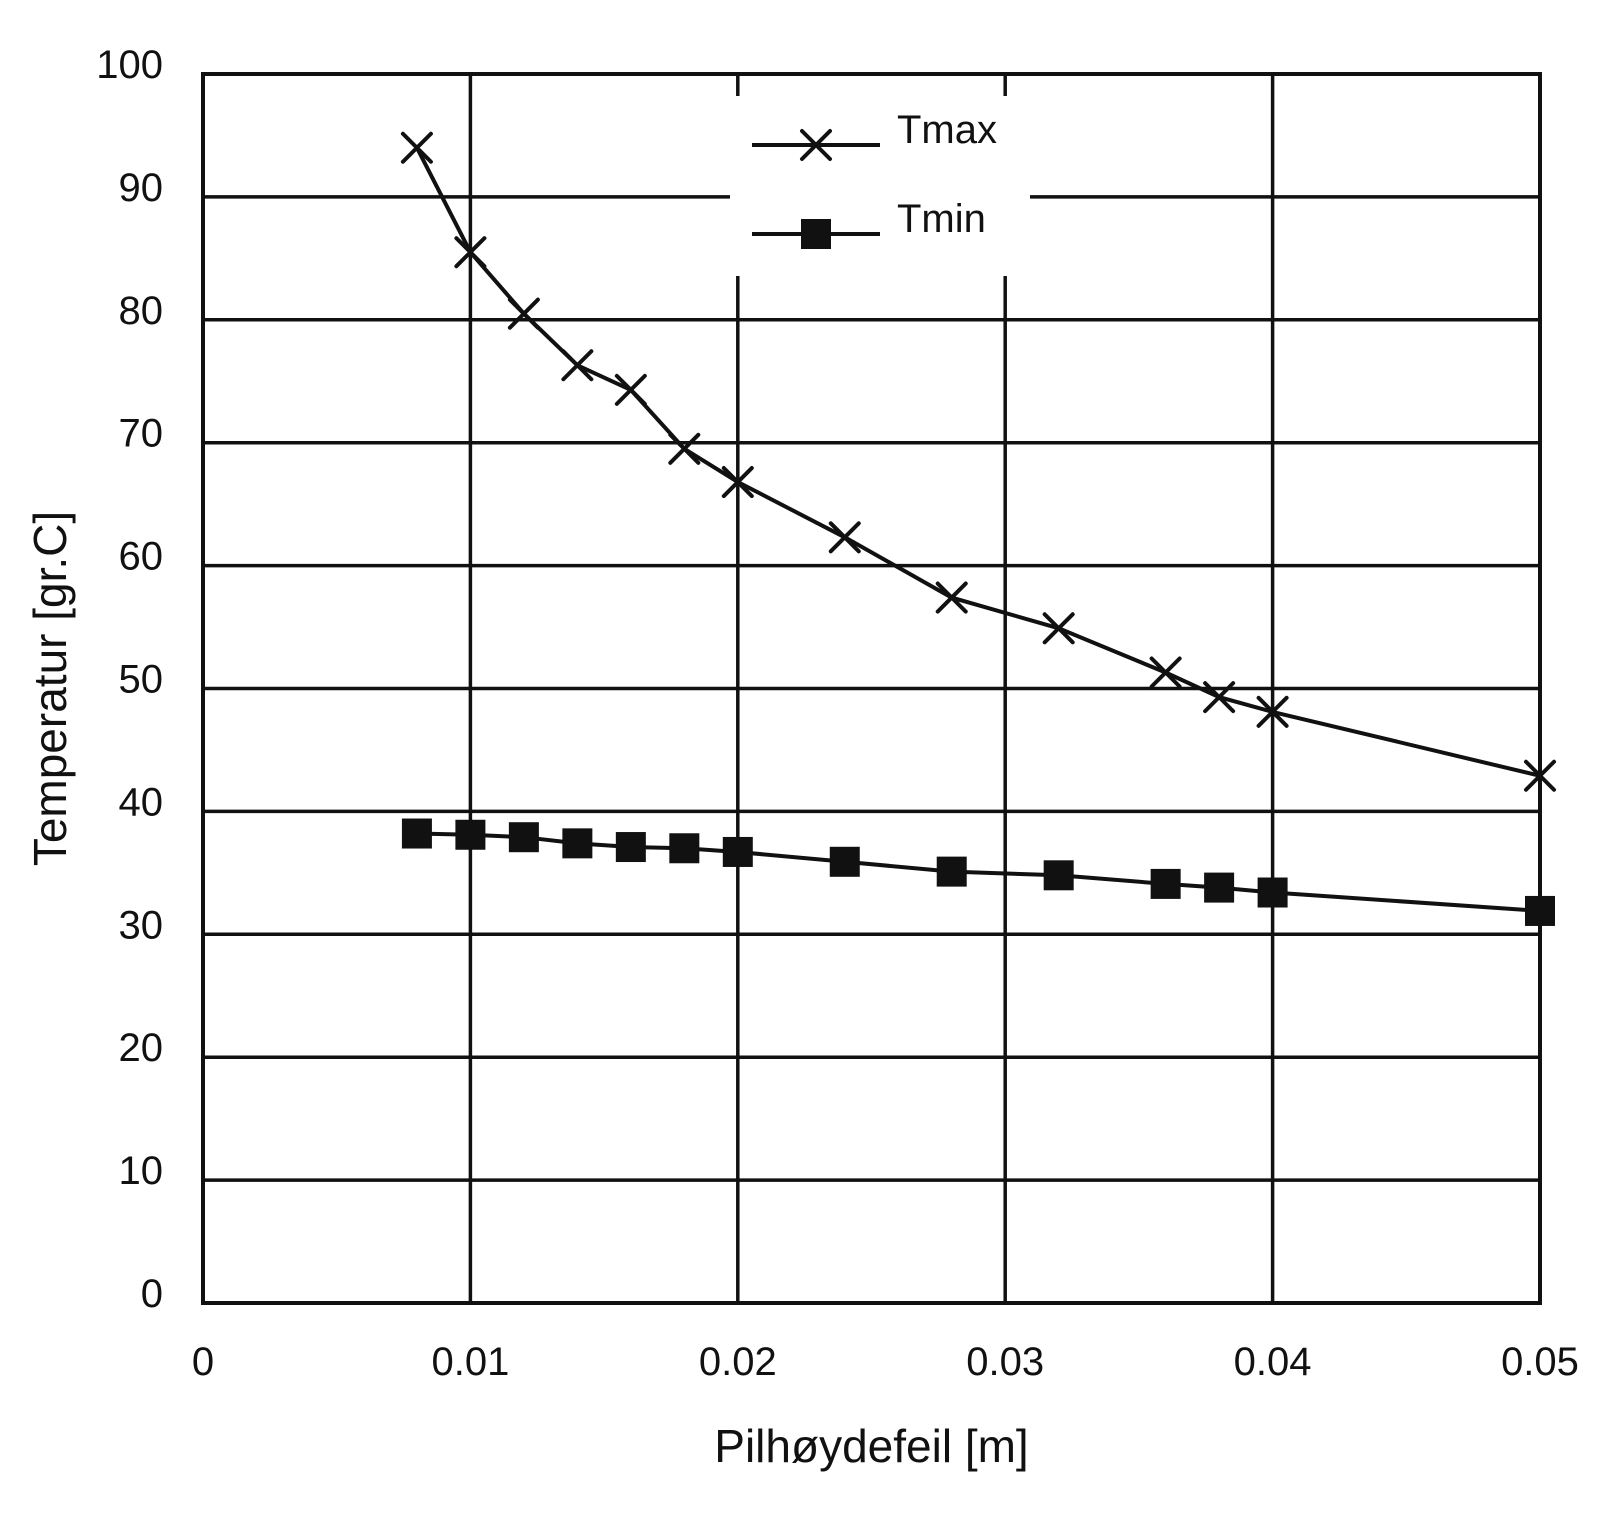 Image resolution: width=1600 pixels, height=1520 pixels. What do you see at coordinates (141, 680) in the screenshot?
I see `y-tick-label: 50` at bounding box center [141, 680].